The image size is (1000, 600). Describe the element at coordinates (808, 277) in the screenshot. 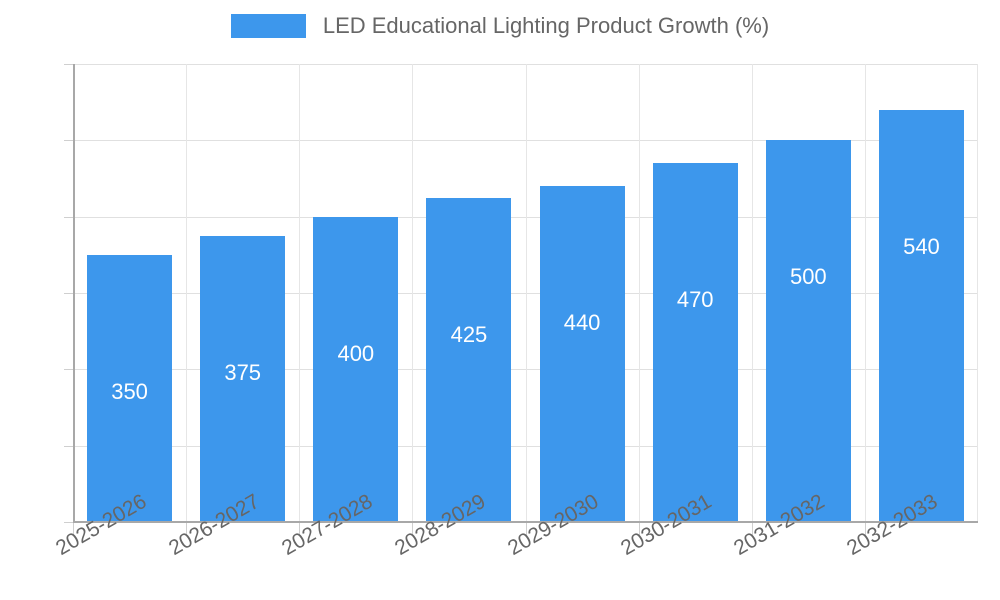

I see `bar-value-label: 500` at that location.